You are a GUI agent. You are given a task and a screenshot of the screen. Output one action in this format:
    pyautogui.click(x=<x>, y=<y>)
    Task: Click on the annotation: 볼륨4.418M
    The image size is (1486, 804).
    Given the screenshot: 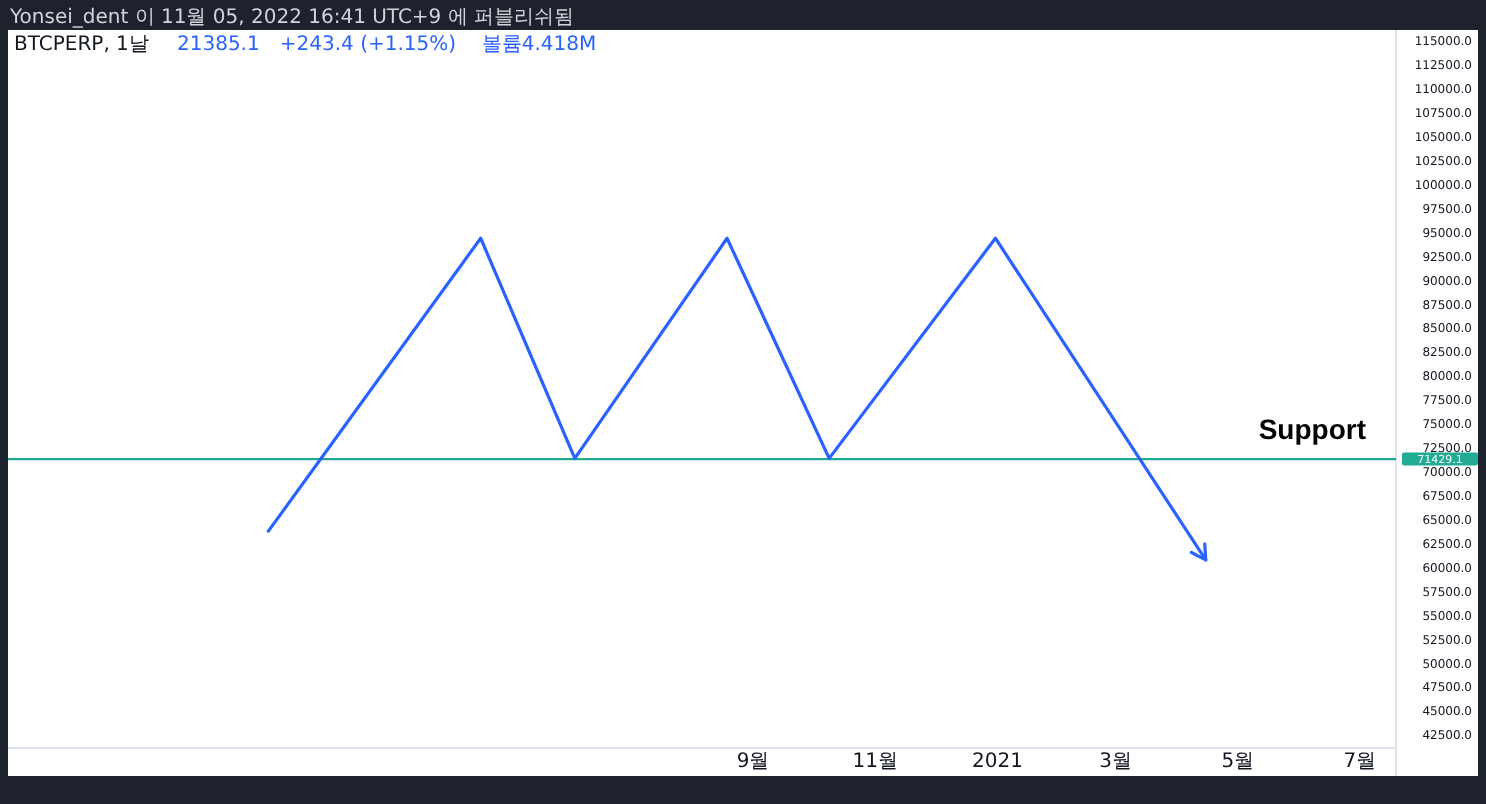 What is the action you would take?
    pyautogui.click(x=539, y=45)
    